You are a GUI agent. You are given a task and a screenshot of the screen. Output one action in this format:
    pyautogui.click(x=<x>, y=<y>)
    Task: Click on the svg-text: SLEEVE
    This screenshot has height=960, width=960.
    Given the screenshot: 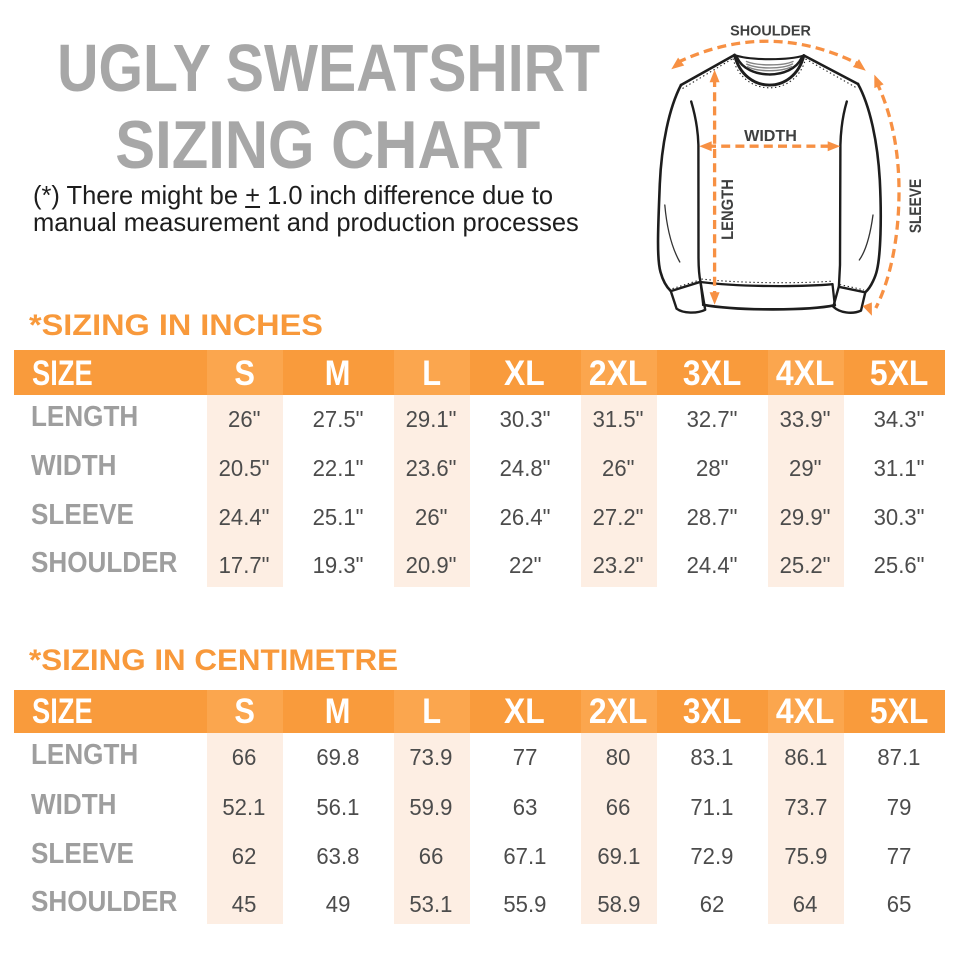 What is the action you would take?
    pyautogui.click(x=916, y=206)
    